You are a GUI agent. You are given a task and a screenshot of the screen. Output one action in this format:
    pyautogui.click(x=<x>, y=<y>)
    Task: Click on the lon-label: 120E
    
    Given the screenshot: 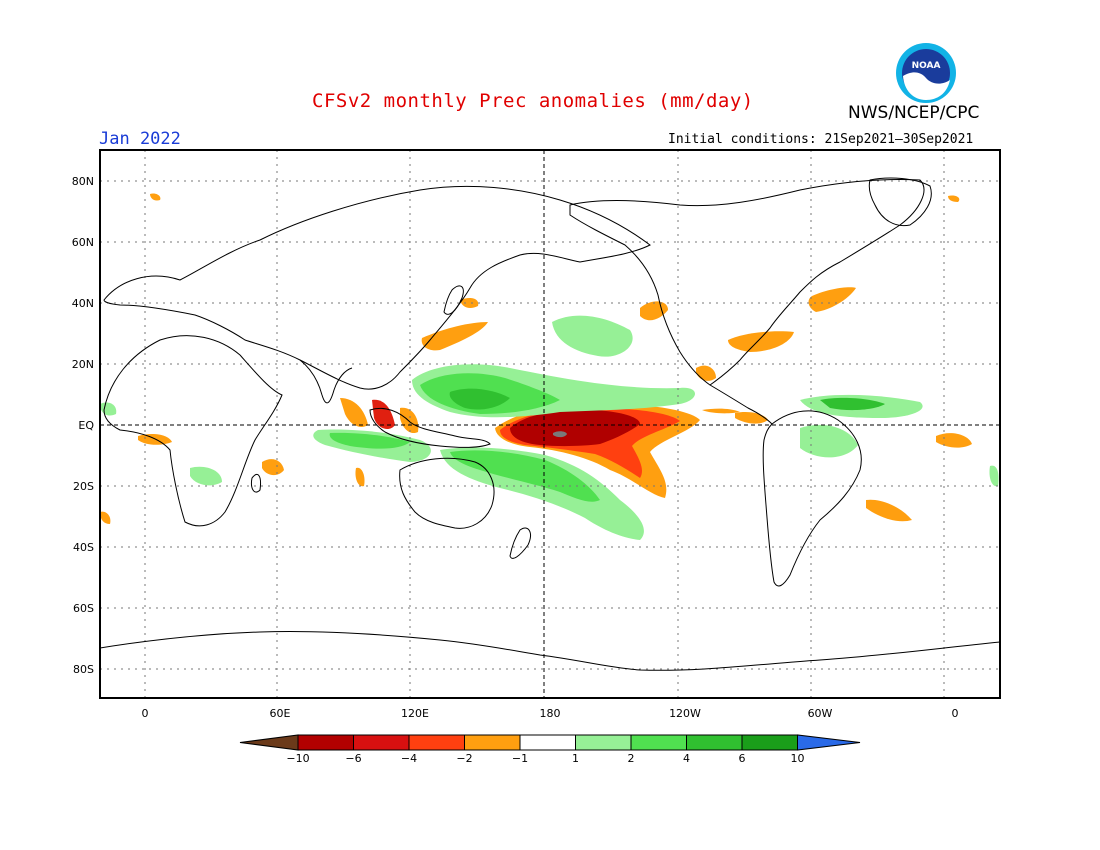 What is the action you would take?
    pyautogui.click(x=415, y=713)
    